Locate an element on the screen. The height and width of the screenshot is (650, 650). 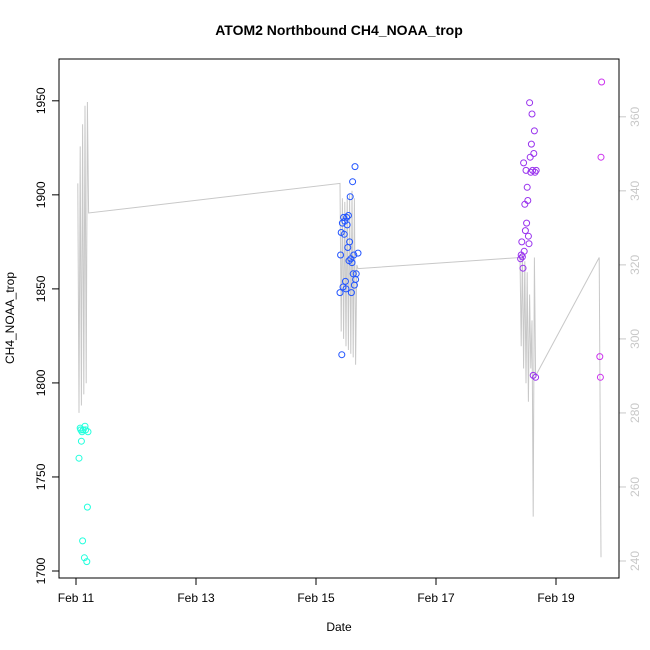
x-tick-label: Feb 15 is located at coordinates (316, 598).